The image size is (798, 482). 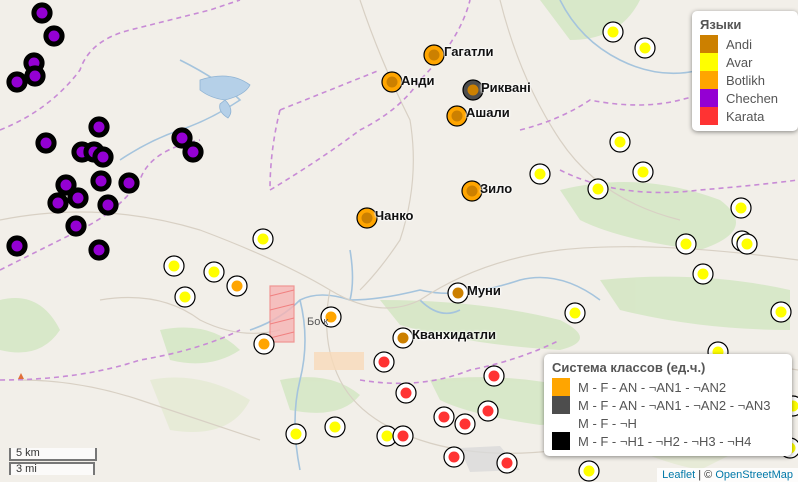 I want to click on legend-item-karata: Karata, so click(x=745, y=116).